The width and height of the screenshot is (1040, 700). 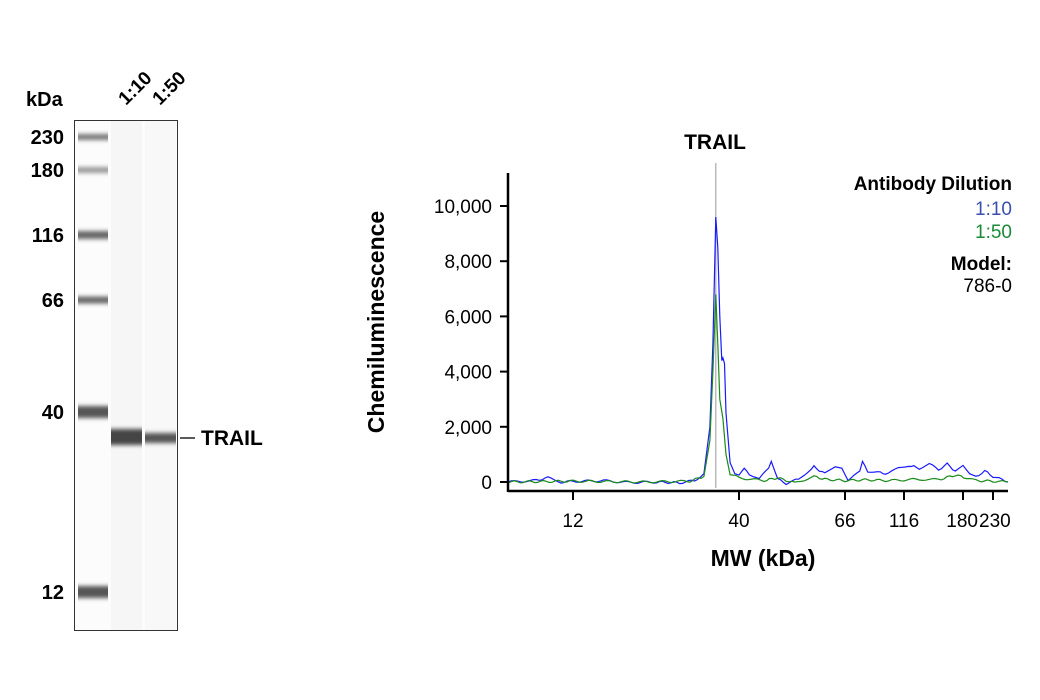 What do you see at coordinates (47, 171) in the screenshot?
I see `marker-label: 180` at bounding box center [47, 171].